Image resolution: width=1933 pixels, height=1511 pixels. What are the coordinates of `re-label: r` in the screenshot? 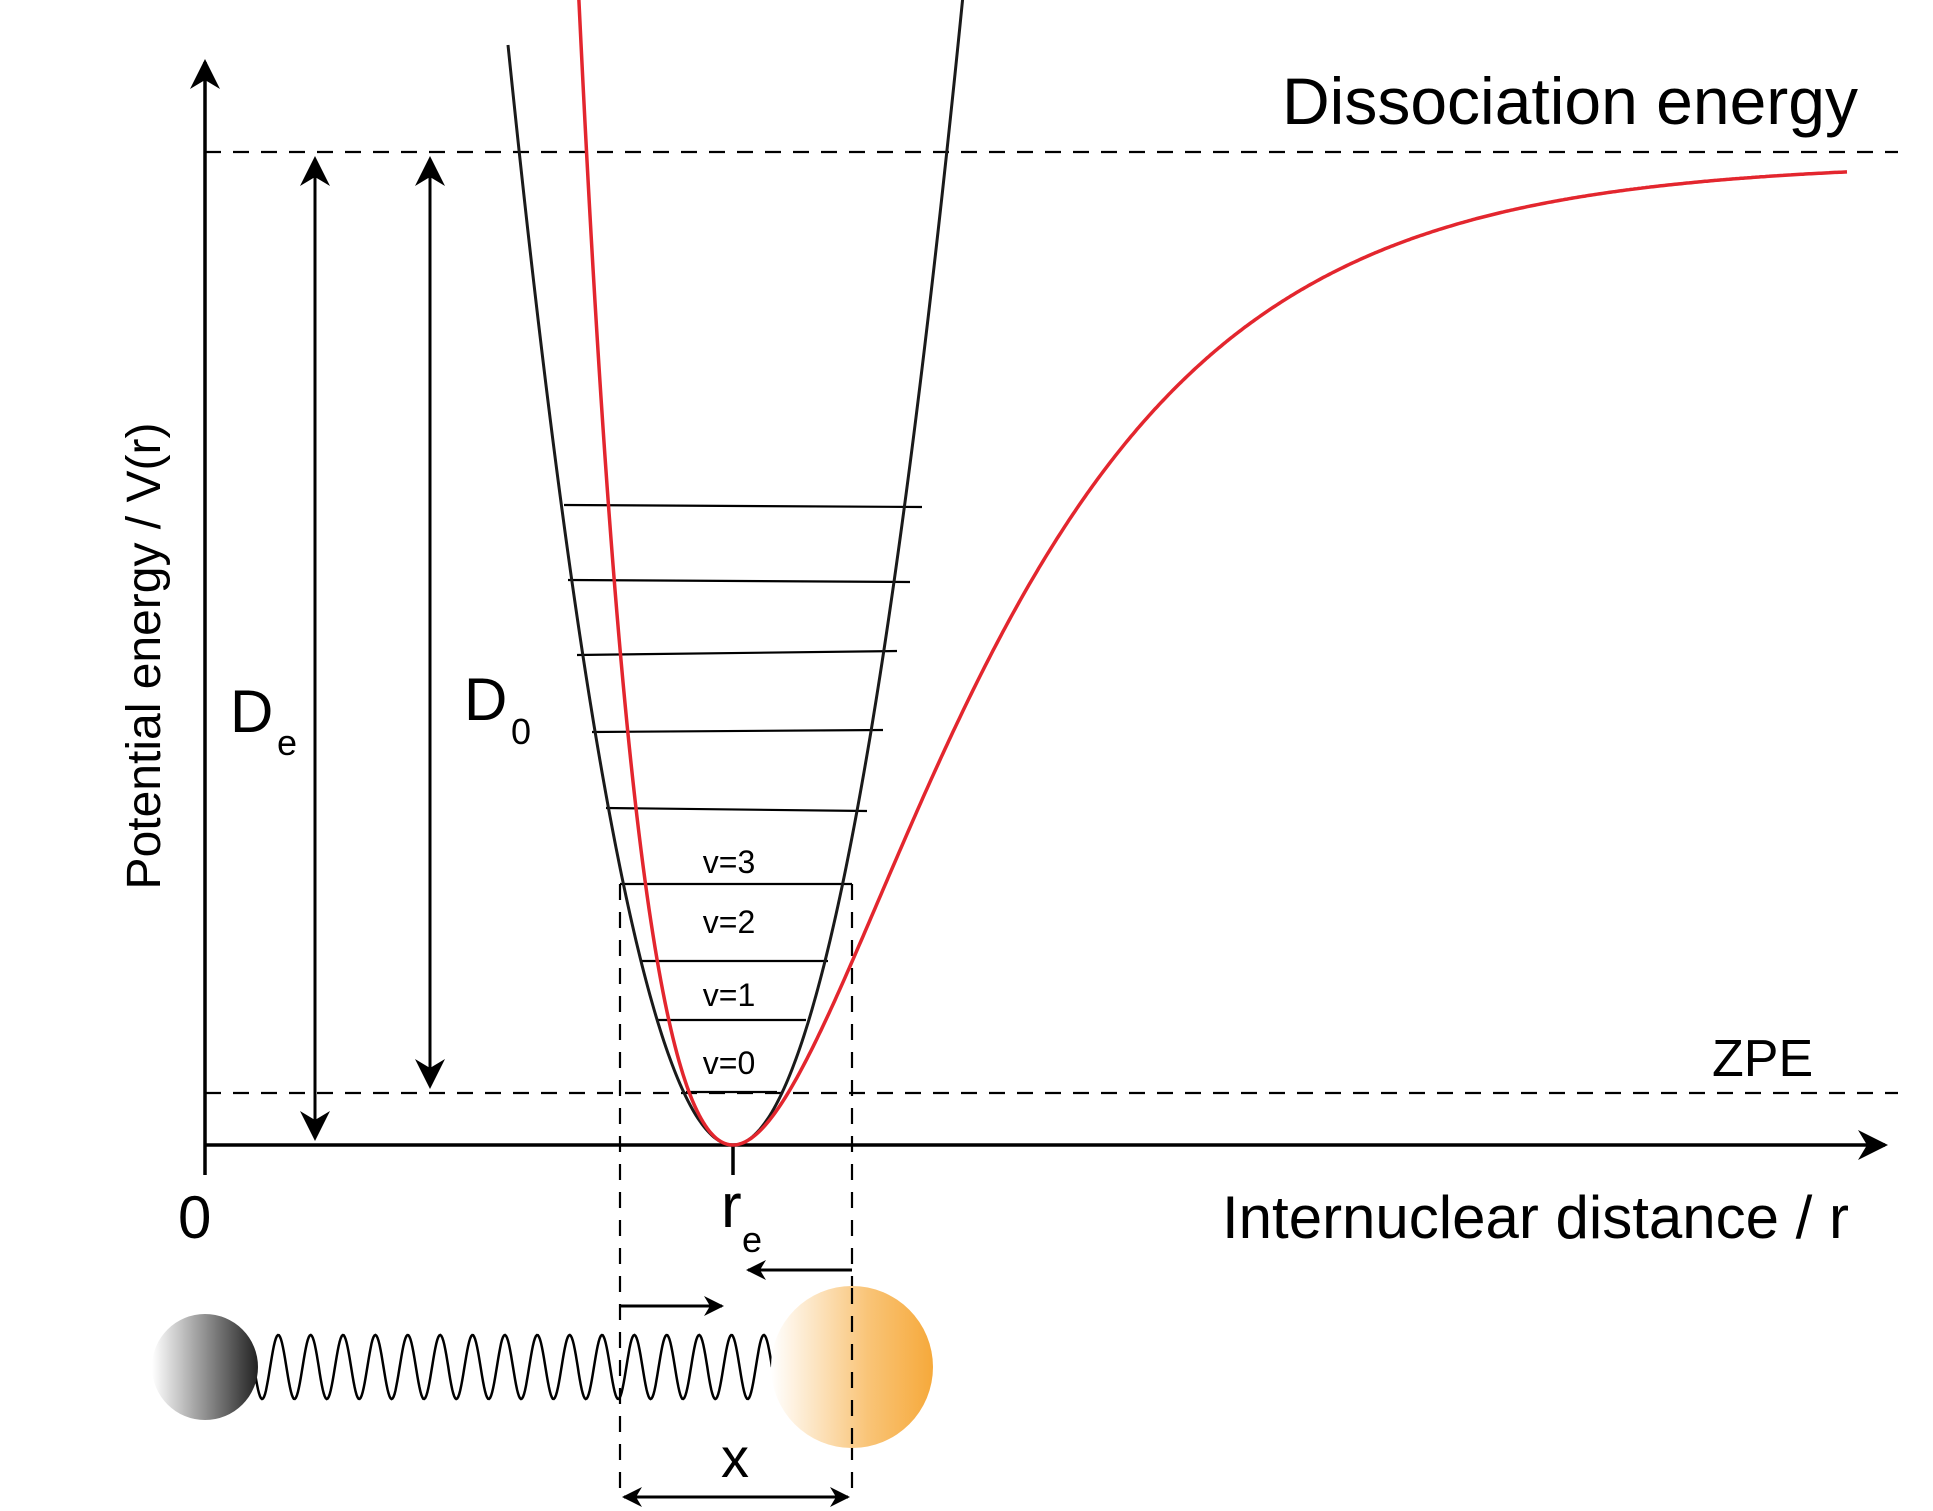 It's located at (731, 1206).